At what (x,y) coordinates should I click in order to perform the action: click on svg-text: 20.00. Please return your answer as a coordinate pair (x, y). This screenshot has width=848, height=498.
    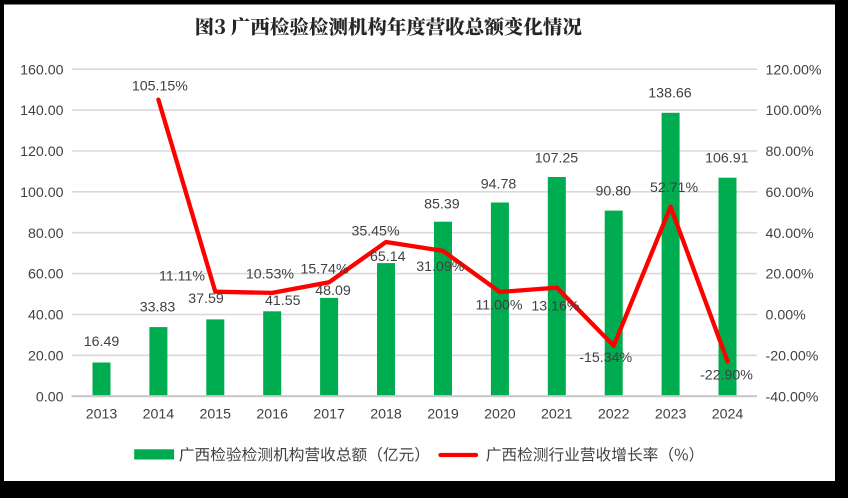
    Looking at the image, I should click on (46, 356).